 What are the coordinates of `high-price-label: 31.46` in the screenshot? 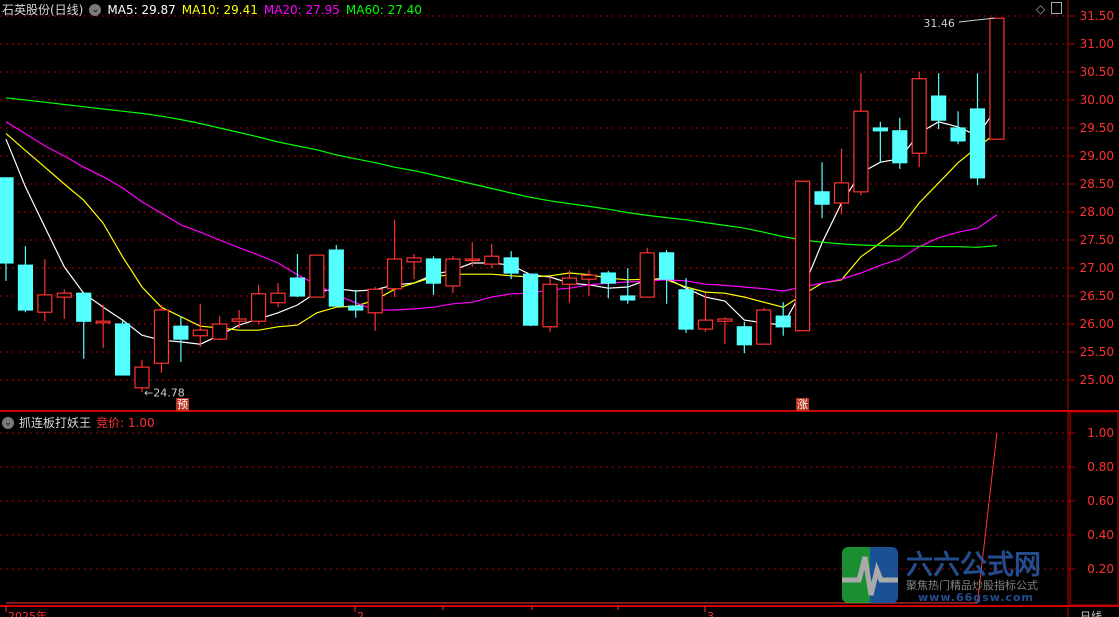 It's located at (939, 23).